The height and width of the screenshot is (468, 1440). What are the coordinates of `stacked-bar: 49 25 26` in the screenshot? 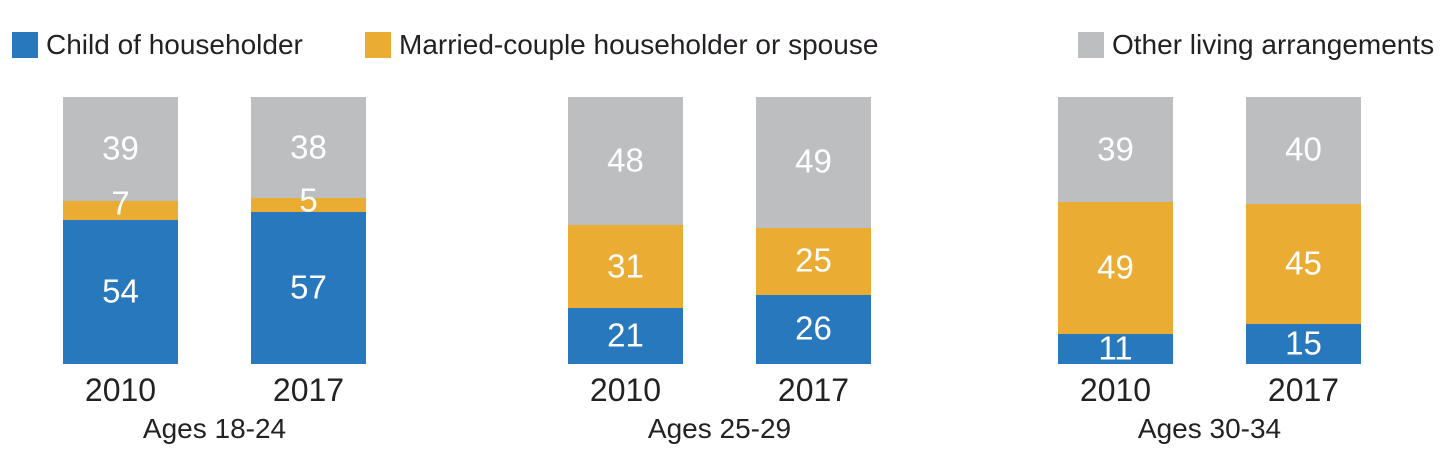 It's located at (813, 230).